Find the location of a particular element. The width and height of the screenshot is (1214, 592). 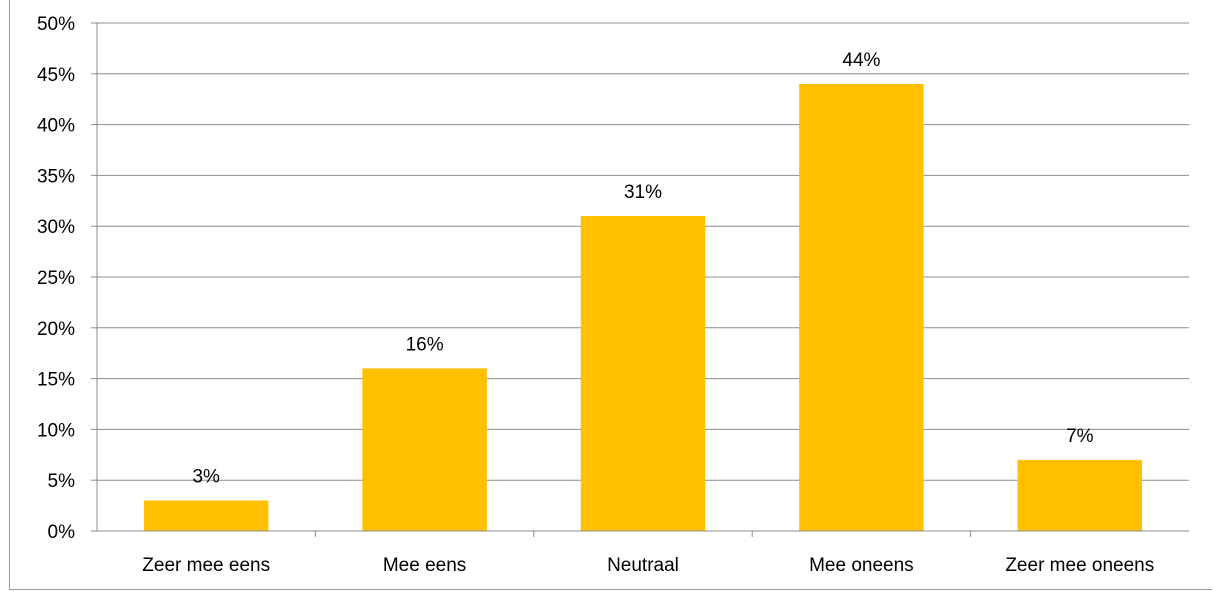

y-axis-tick-labels: 0% 5% 10% 15% 20% 25% 30% 35% 40% 45% 50% is located at coordinates (56, 278).